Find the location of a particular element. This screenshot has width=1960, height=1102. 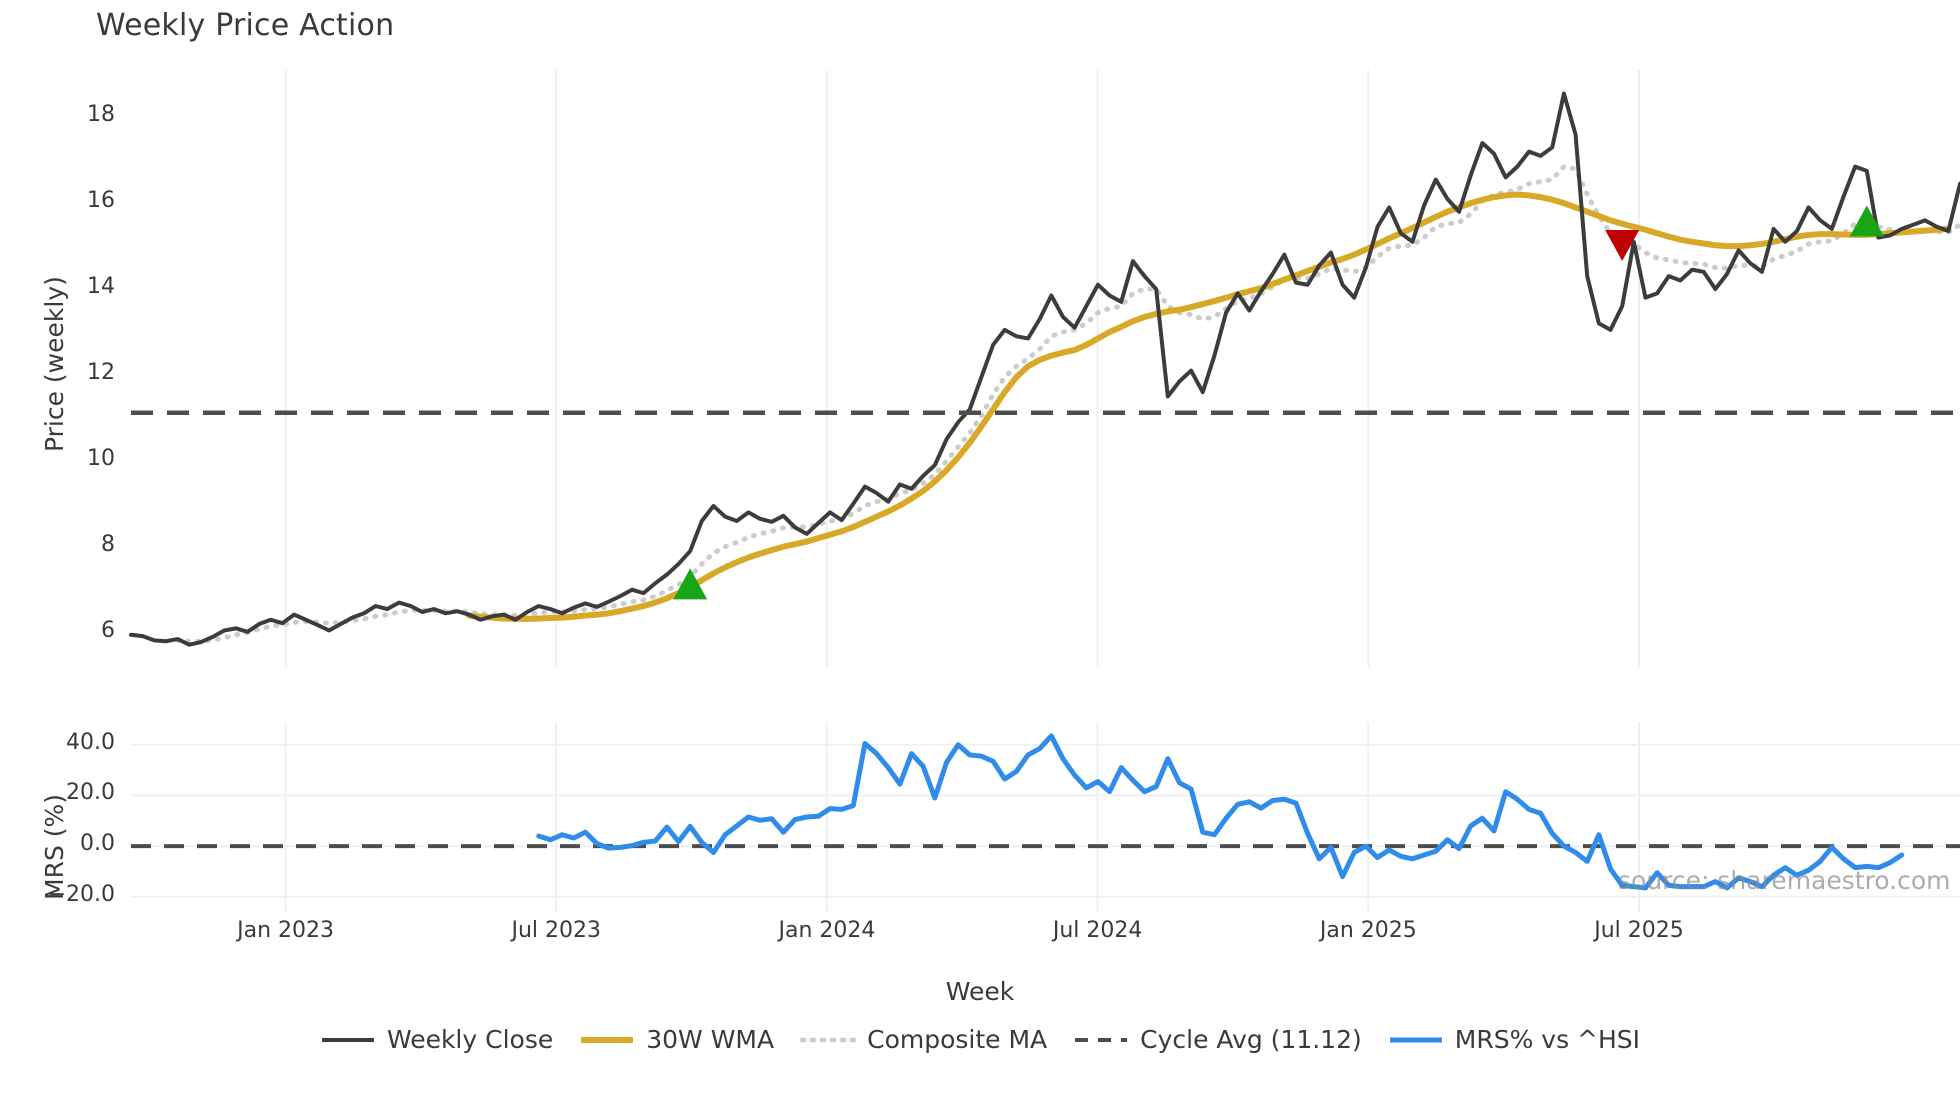

mrs-panel is located at coordinates (1045, 812).